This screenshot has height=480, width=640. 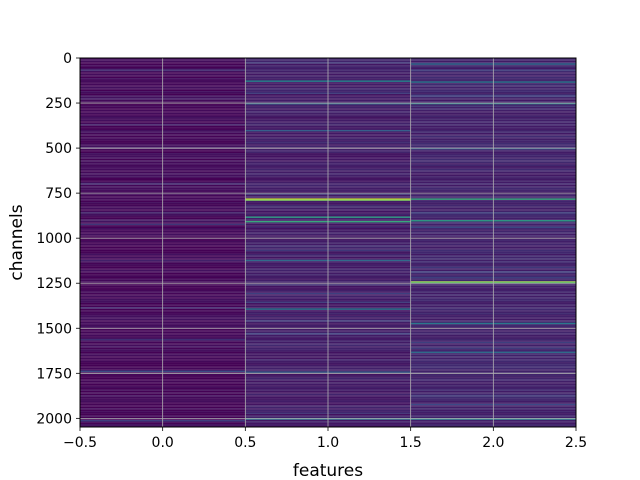 I want to click on x-tick-label: 1.0, so click(x=328, y=443).